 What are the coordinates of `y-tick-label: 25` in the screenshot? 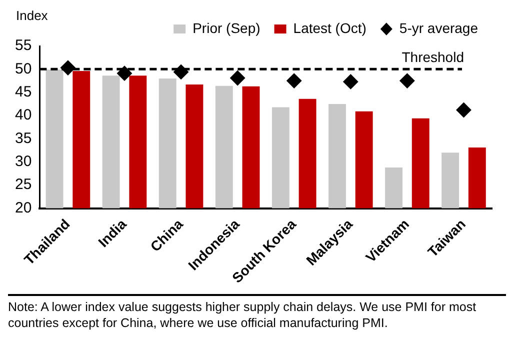 It's located at (23, 185).